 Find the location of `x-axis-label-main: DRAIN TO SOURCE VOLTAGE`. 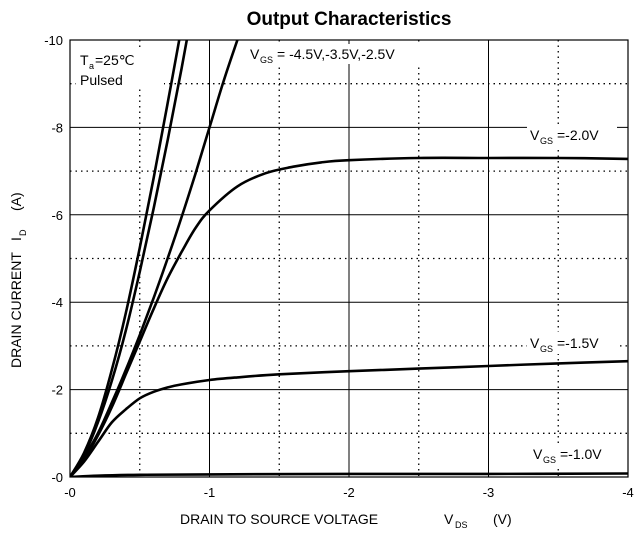

x-axis-label-main: DRAIN TO SOURCE VOLTAGE is located at coordinates (279, 519).